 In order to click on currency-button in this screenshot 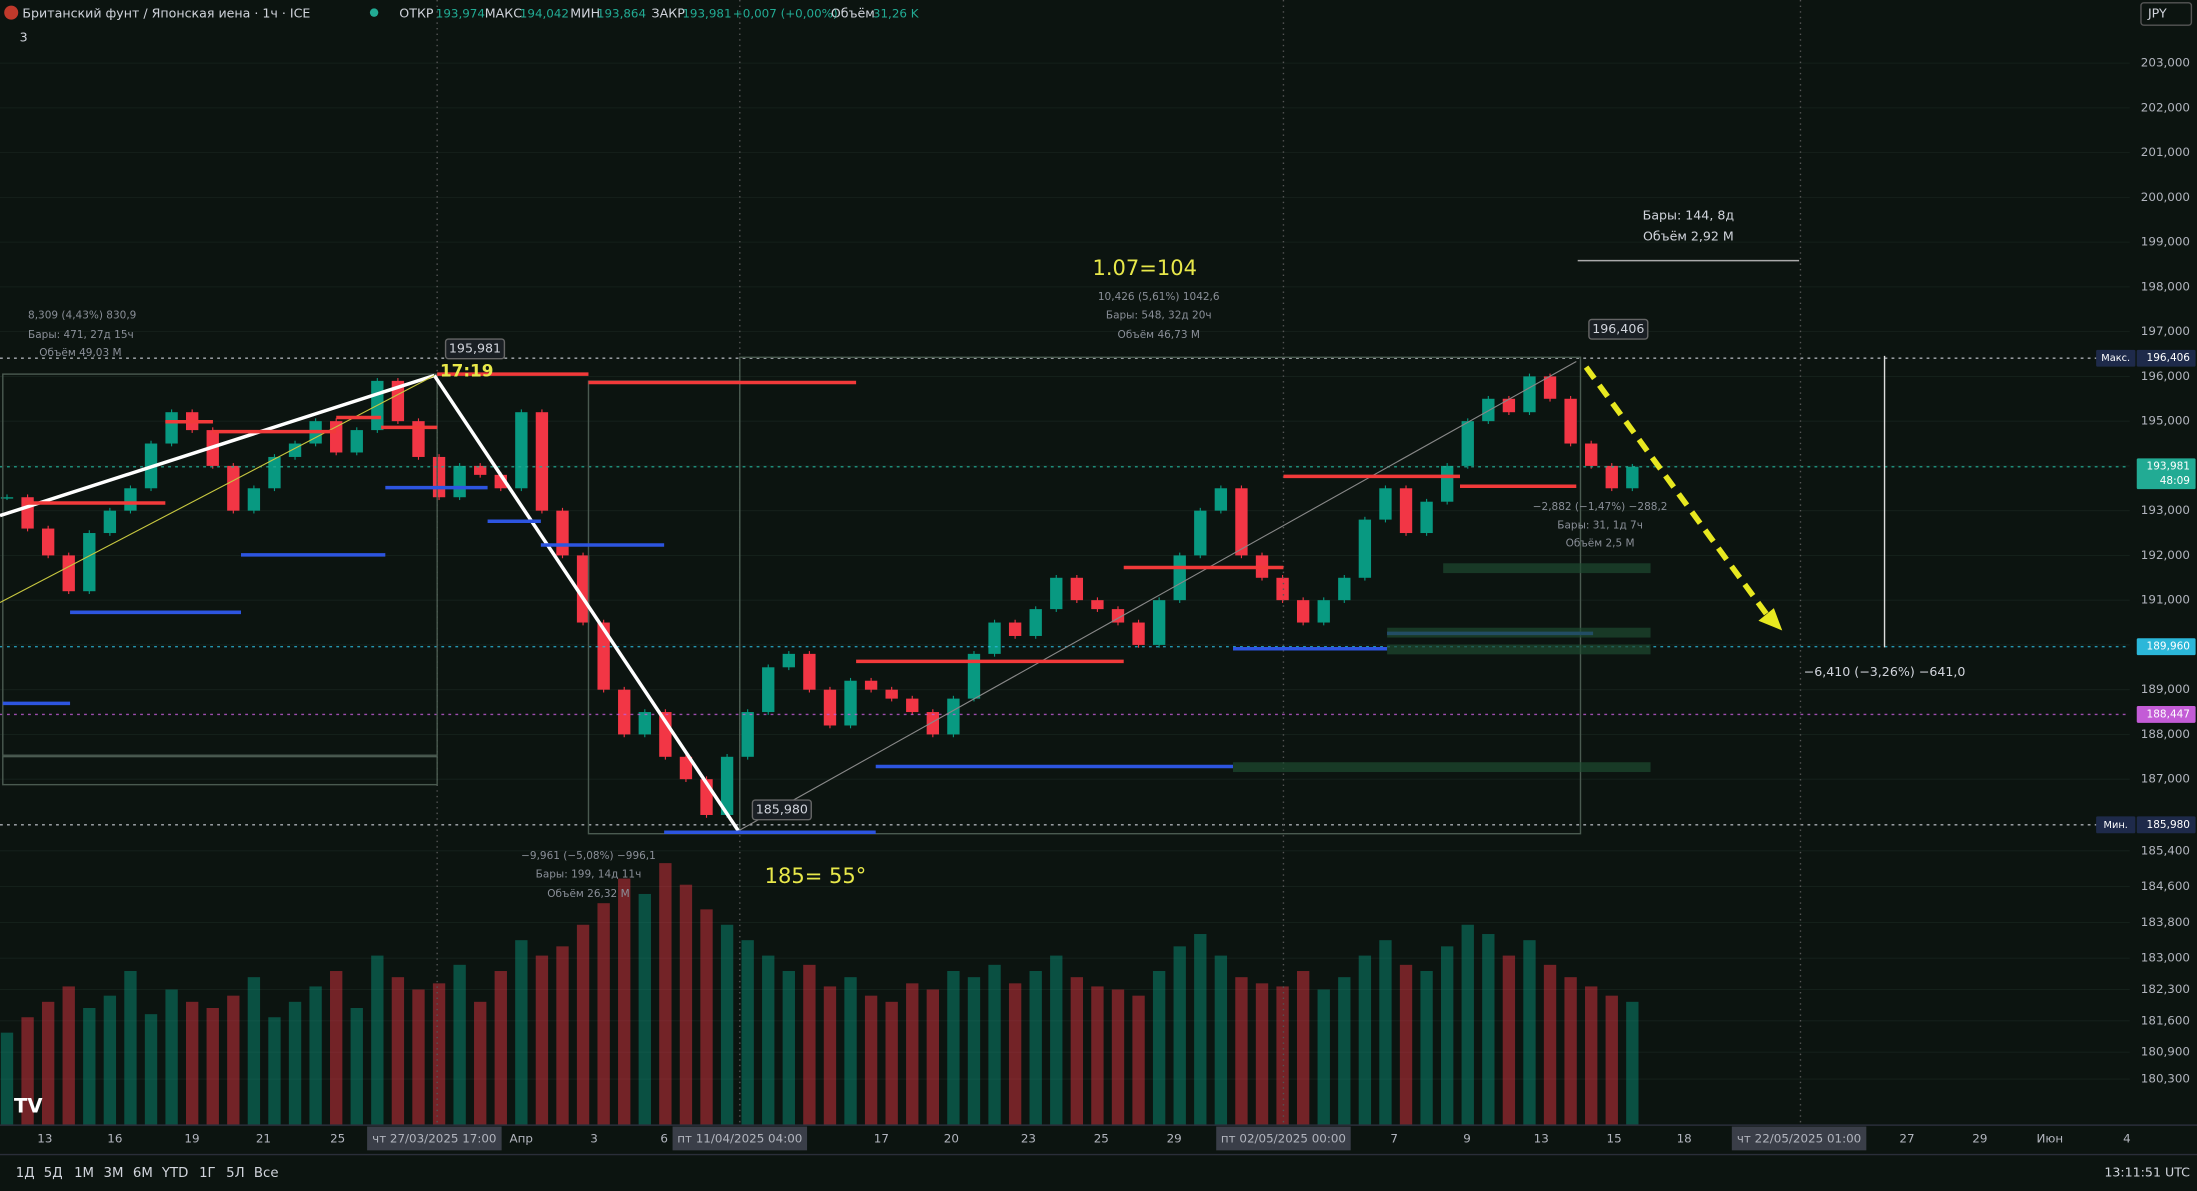, I will do `click(2166, 14)`.